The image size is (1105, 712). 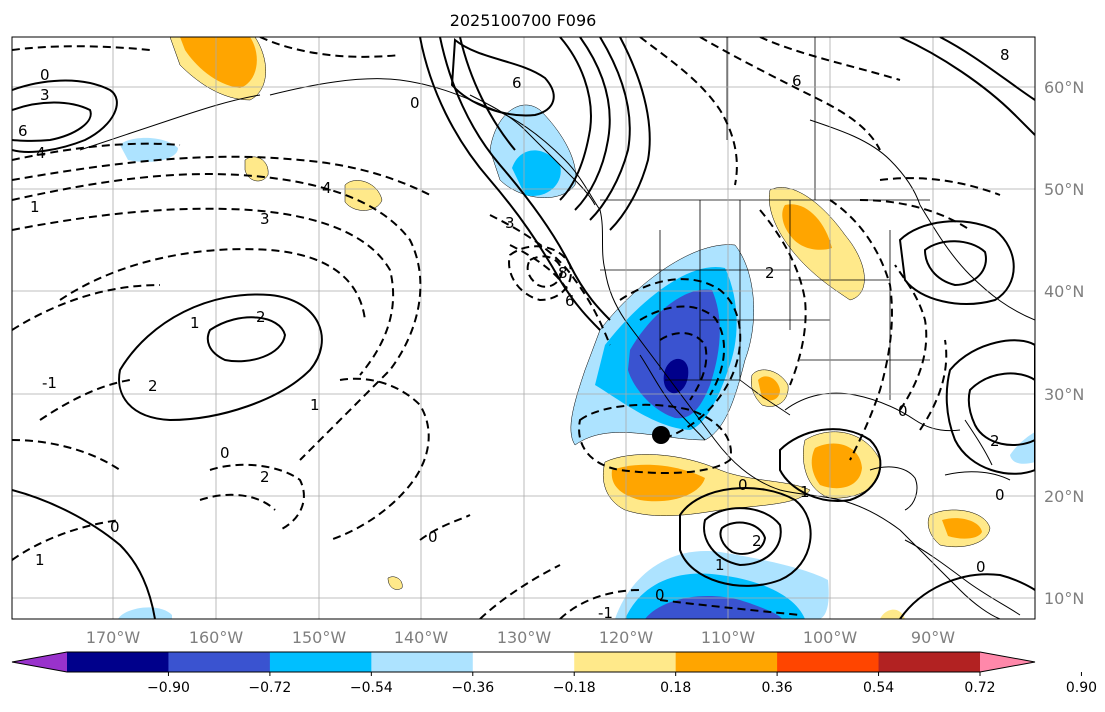 What do you see at coordinates (39, 662) in the screenshot?
I see `colorbar-extend-min` at bounding box center [39, 662].